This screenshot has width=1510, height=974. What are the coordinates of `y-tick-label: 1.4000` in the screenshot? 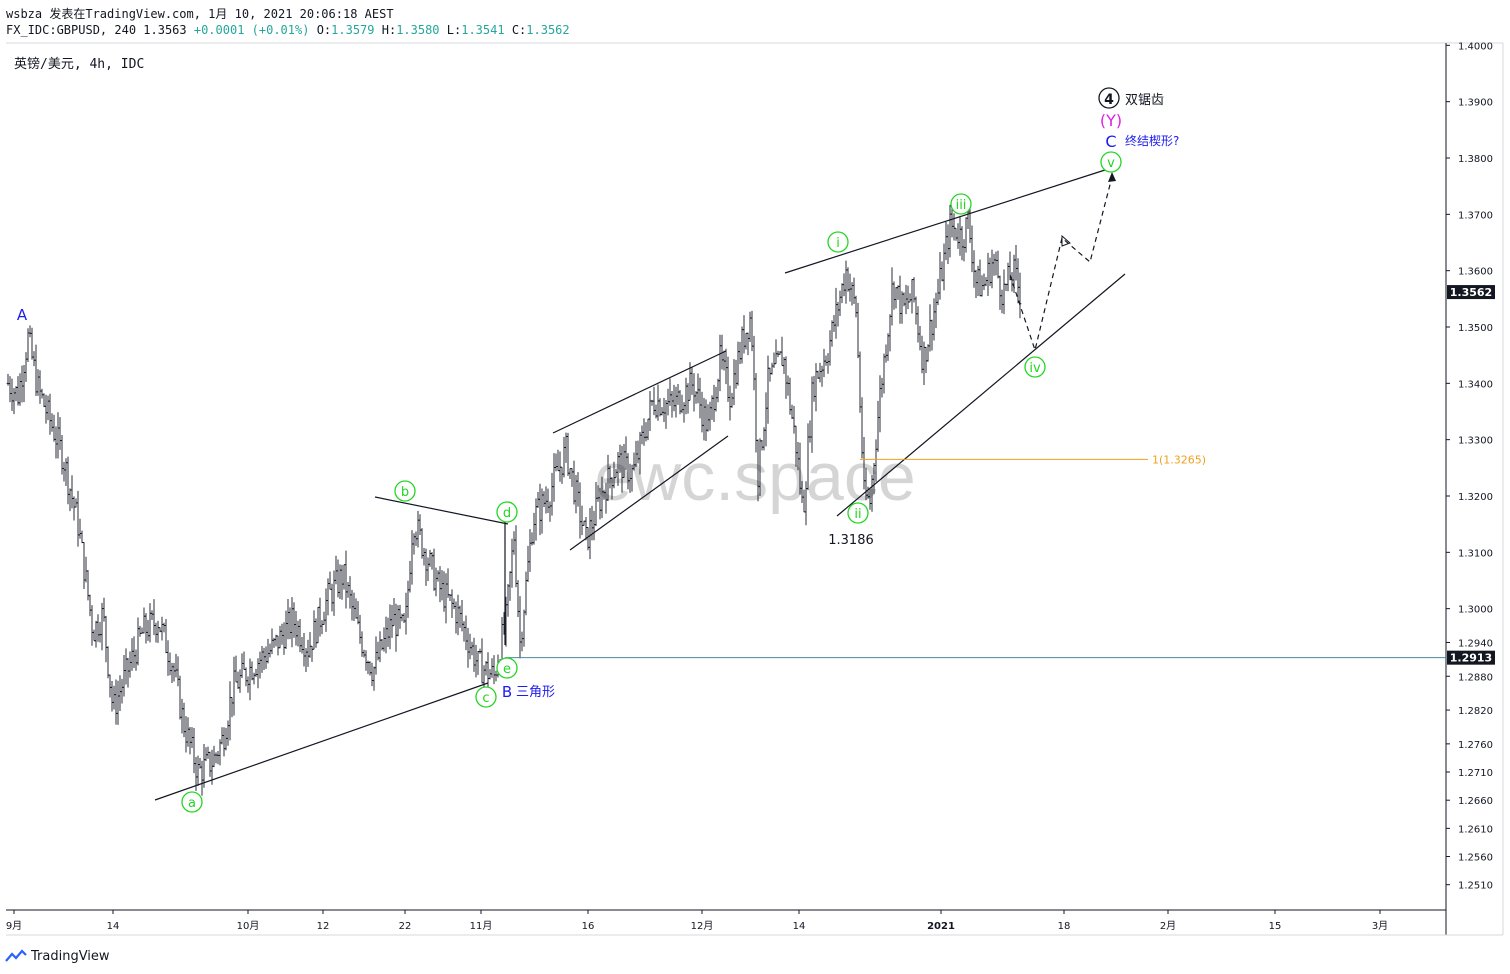 It's located at (1475, 46).